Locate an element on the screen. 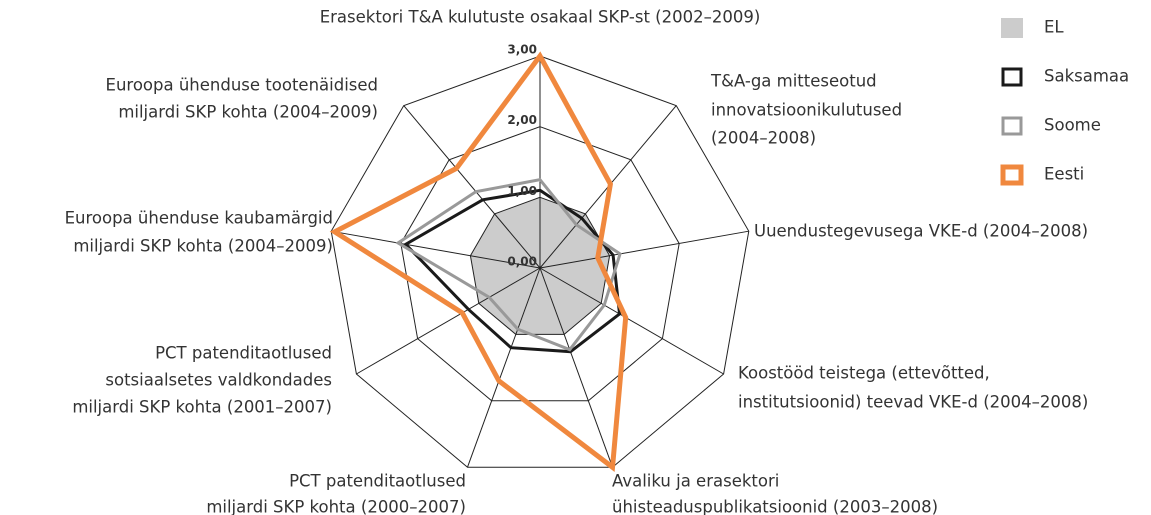  legend-label: Eesti is located at coordinates (1064, 174).